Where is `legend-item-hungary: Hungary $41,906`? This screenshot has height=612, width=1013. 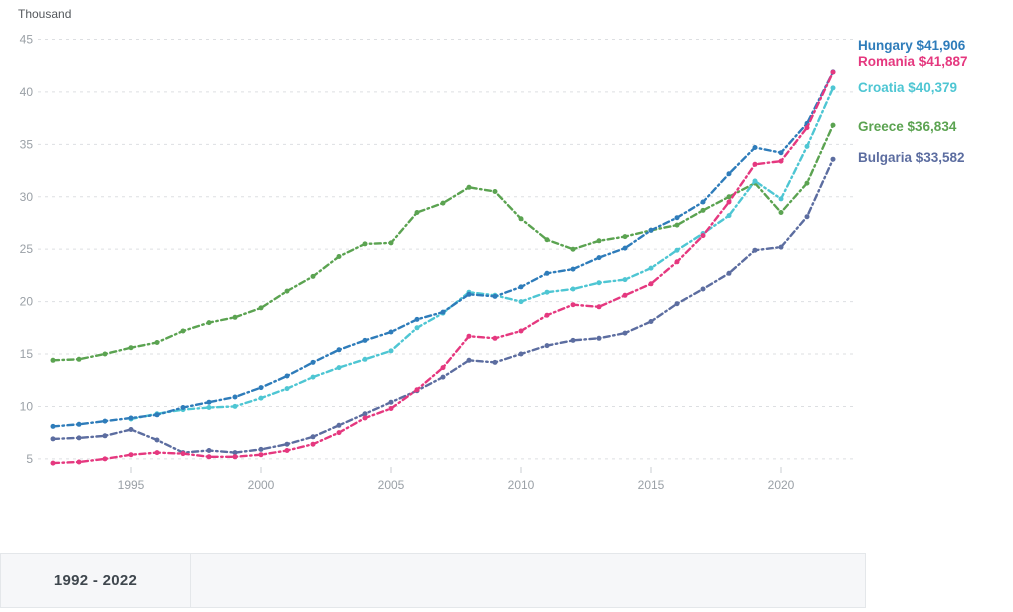 legend-item-hungary: Hungary $41,906 is located at coordinates (912, 45).